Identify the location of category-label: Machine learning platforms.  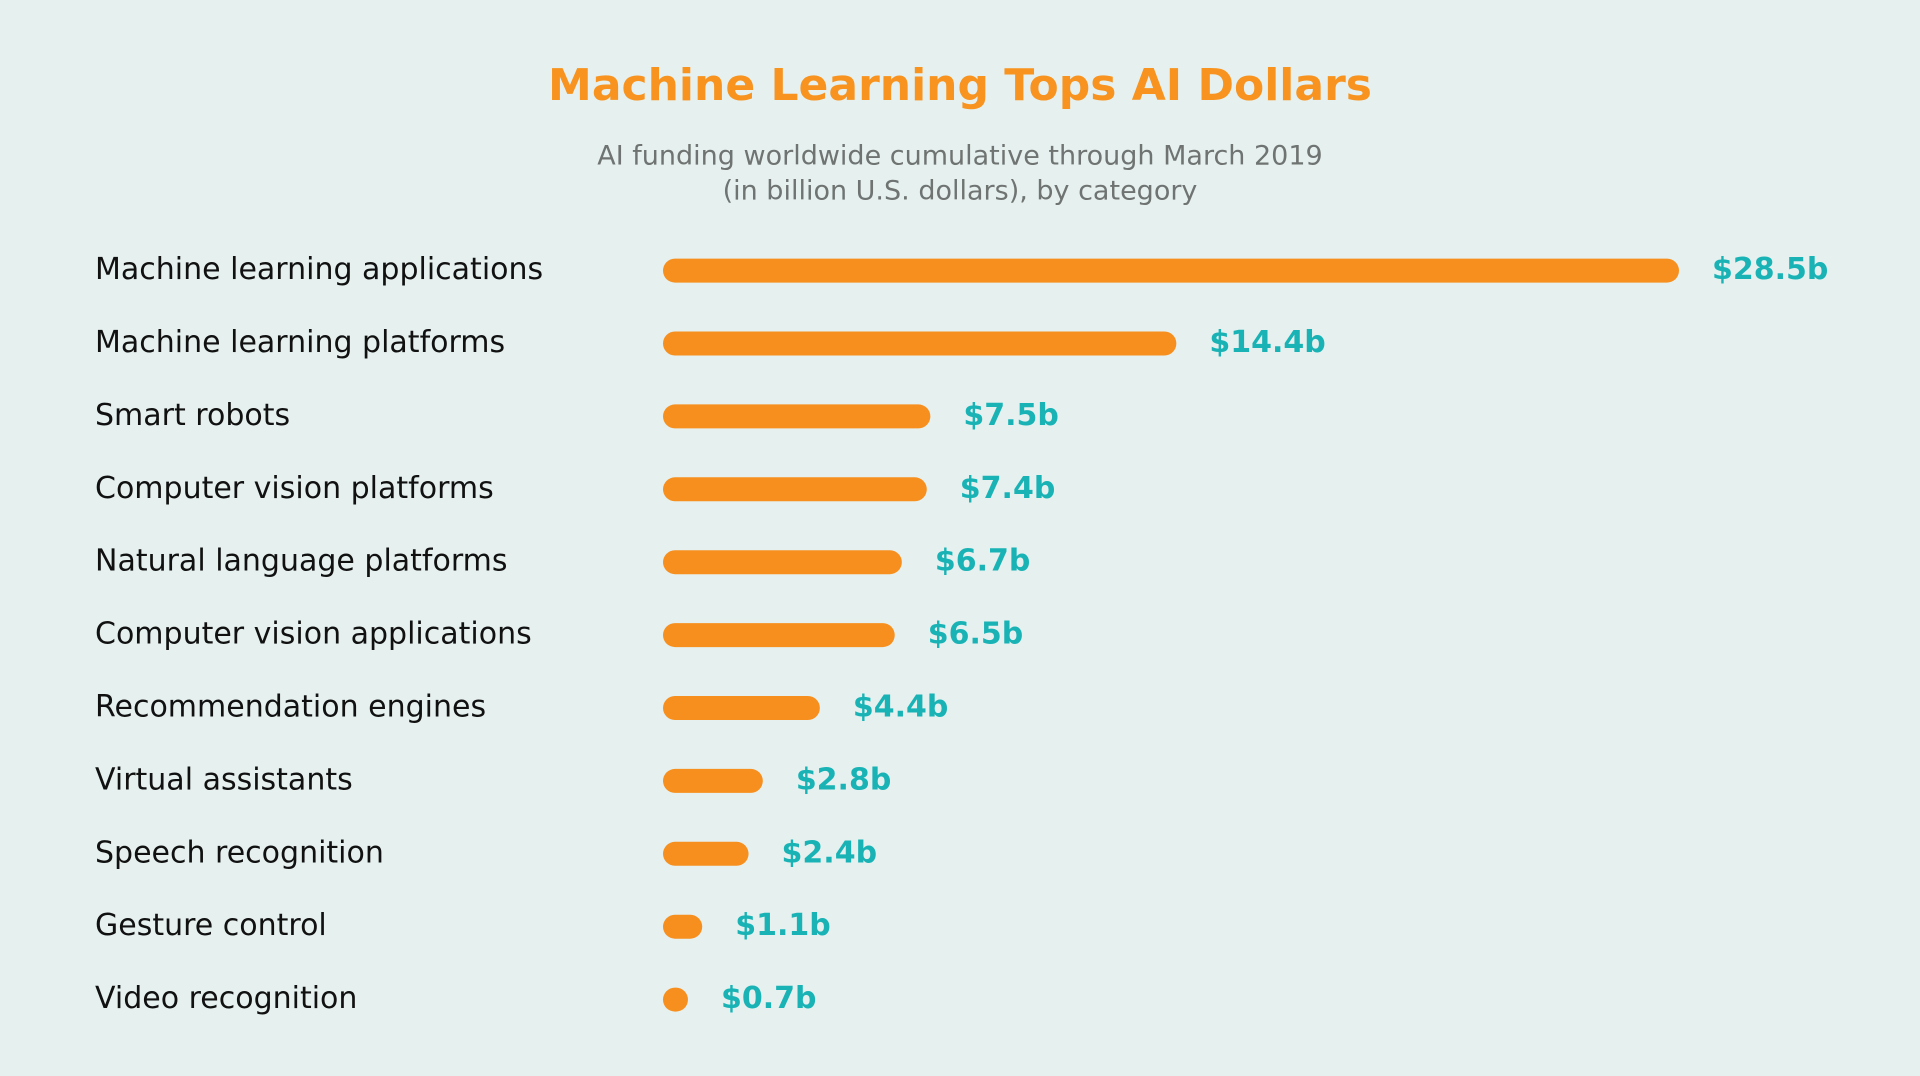
(300, 342).